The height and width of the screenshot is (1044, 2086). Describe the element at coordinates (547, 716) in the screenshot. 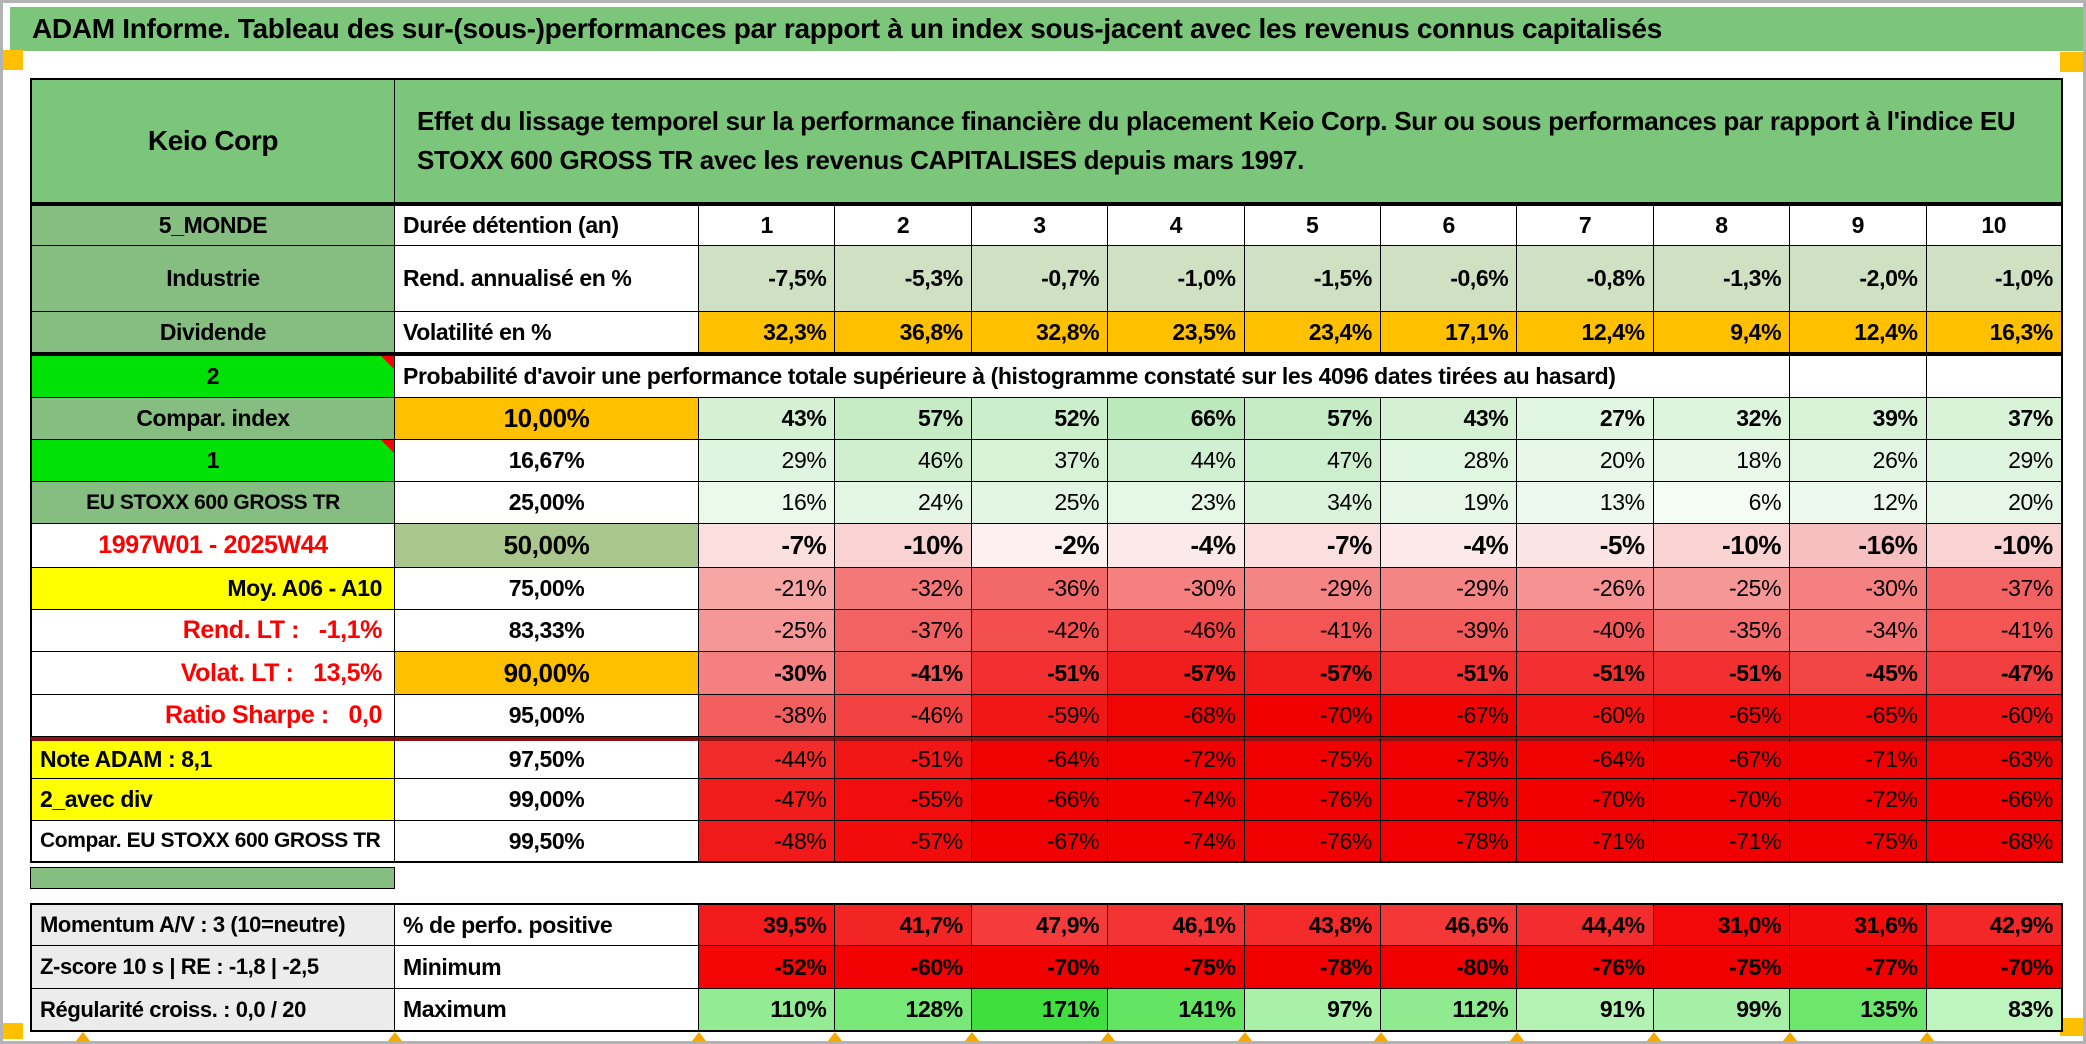

I see `row-metric-p95: 95,00%` at that location.